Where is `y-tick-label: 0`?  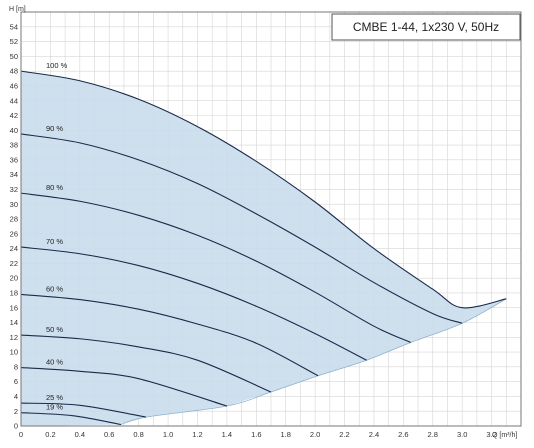 y-tick-label: 0 is located at coordinates (16, 426).